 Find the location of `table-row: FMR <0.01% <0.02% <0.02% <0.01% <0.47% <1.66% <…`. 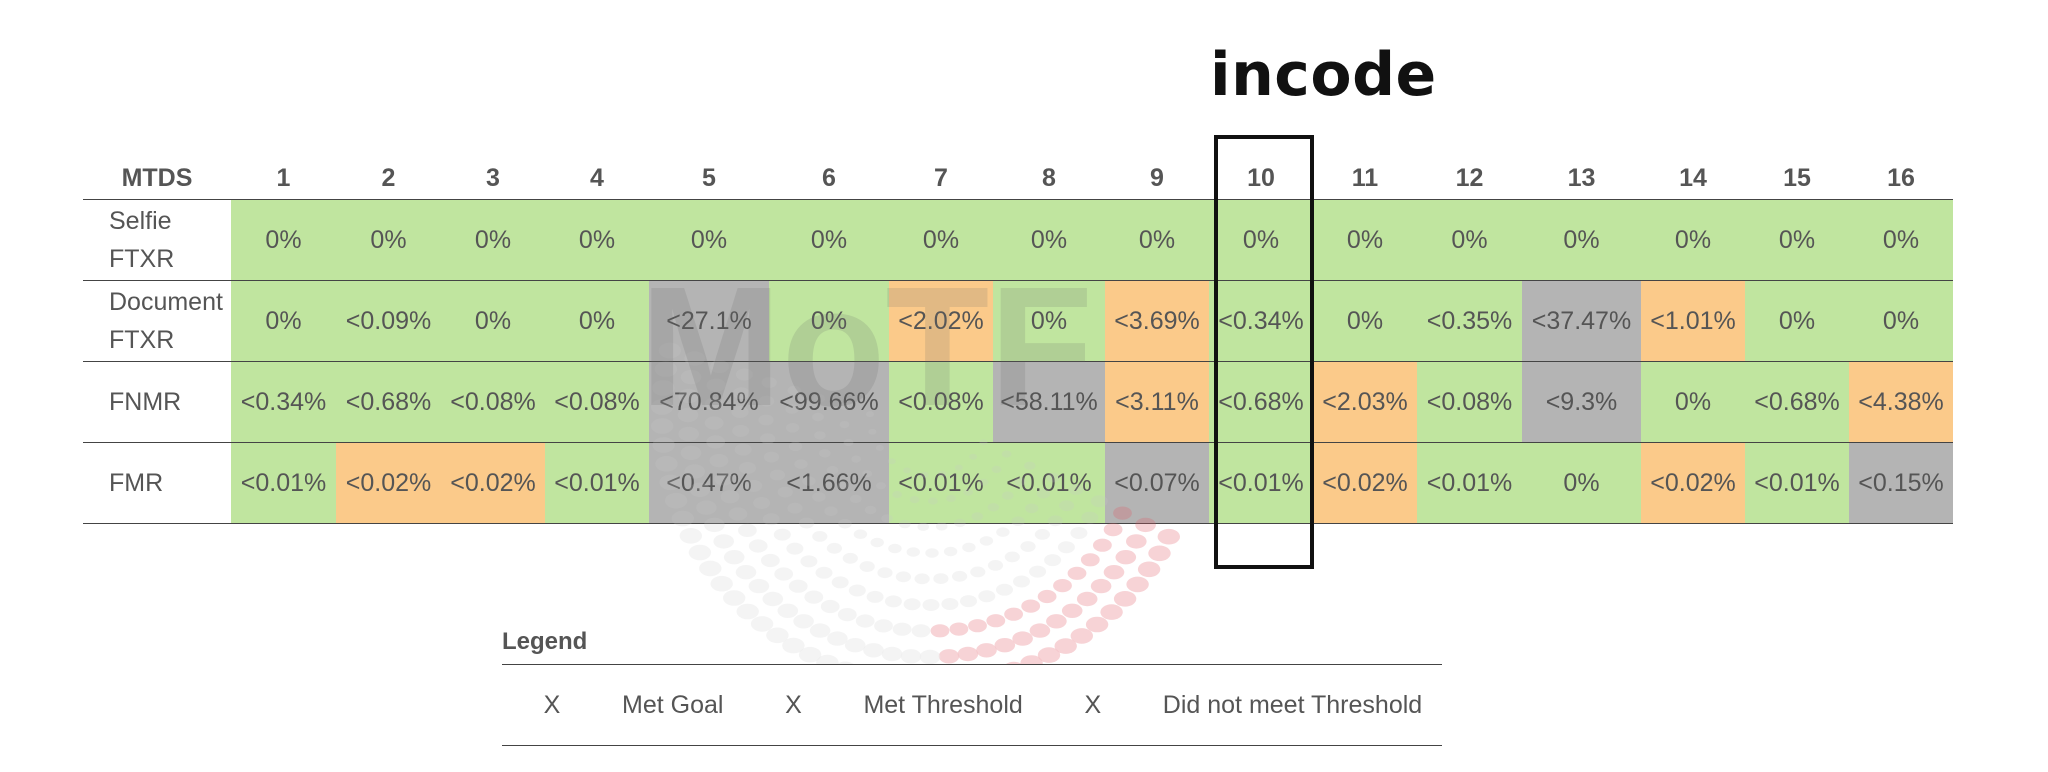

table-row: FMR <0.01% <0.02% <0.02% <0.01% <0.47% <1.66% <… is located at coordinates (1018, 483).